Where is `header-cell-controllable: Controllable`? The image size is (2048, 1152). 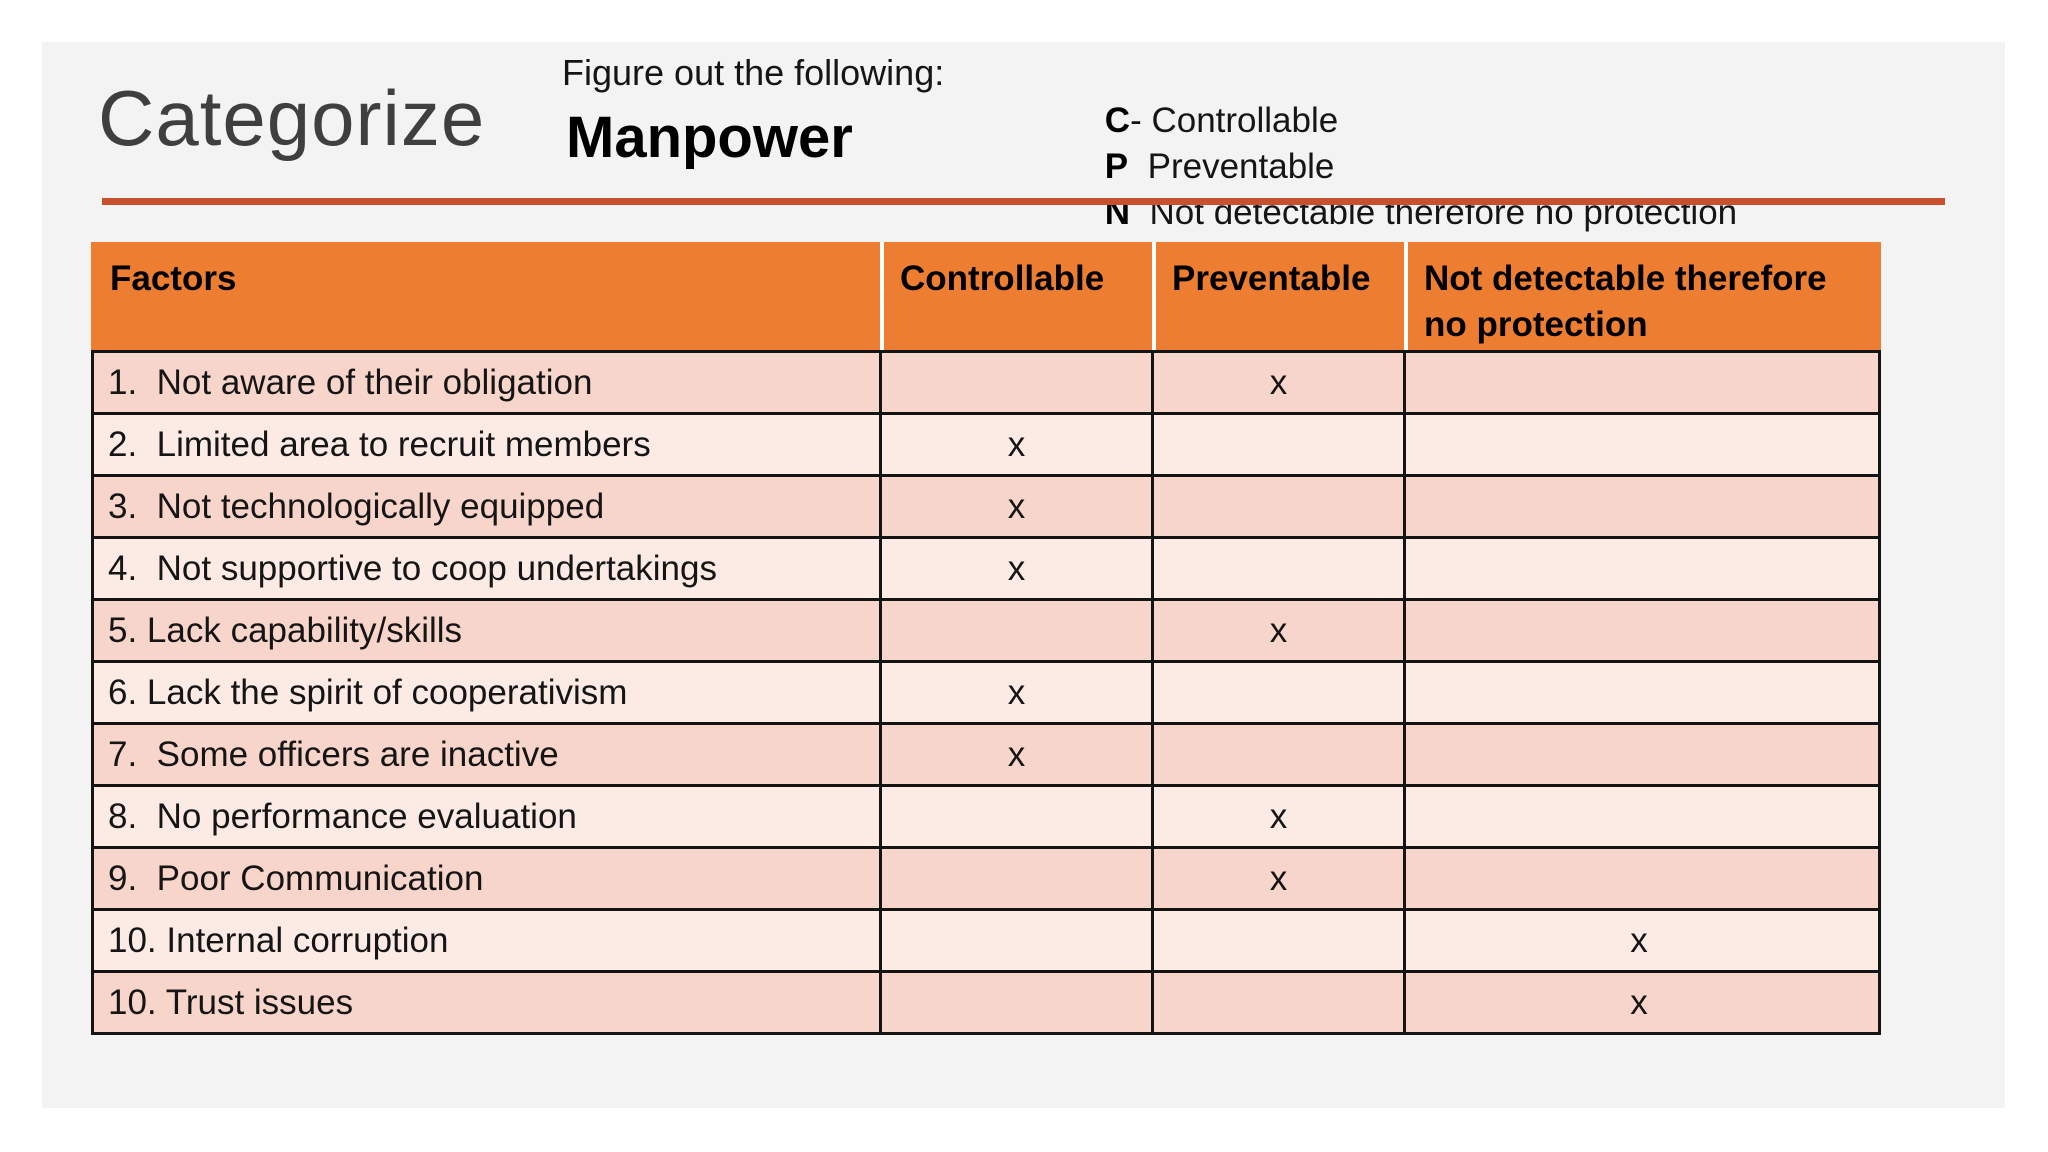 header-cell-controllable: Controllable is located at coordinates (1020, 296).